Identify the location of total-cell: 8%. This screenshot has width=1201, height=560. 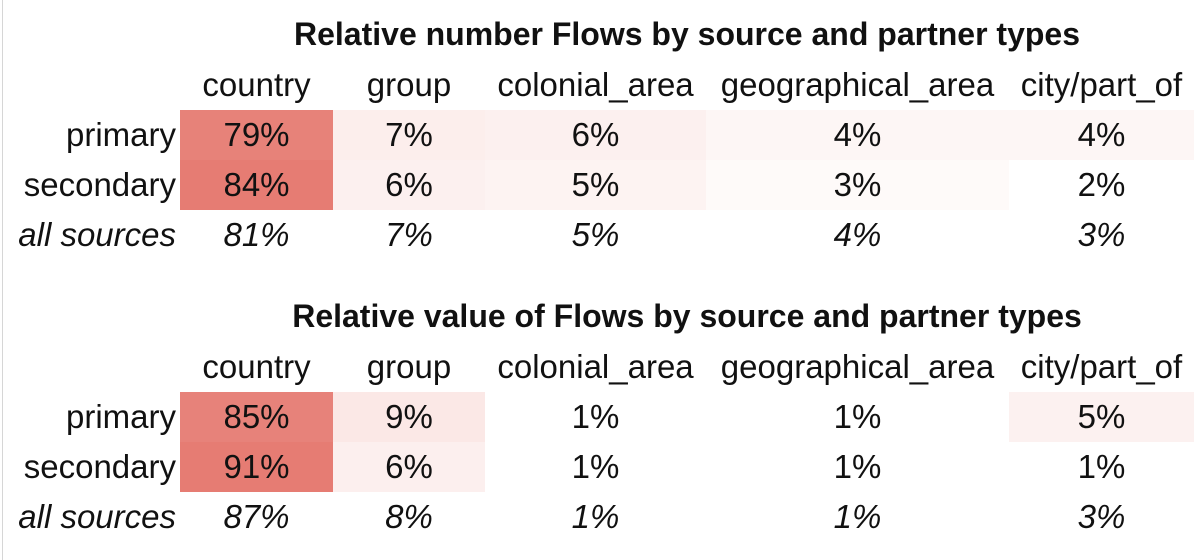
(409, 516).